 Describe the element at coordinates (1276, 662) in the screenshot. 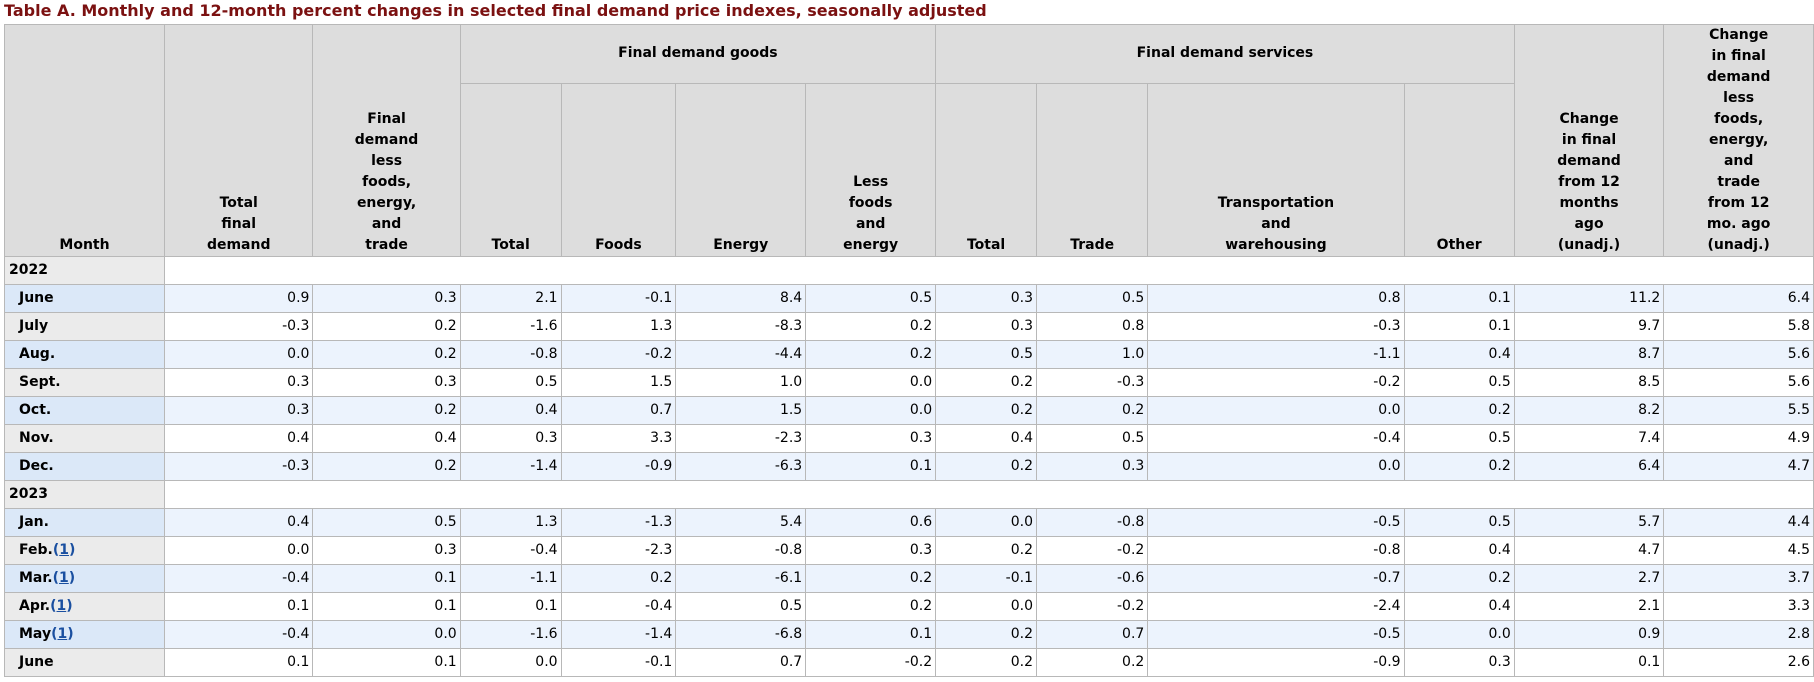

I see `cell-services-transport: -0.9` at that location.